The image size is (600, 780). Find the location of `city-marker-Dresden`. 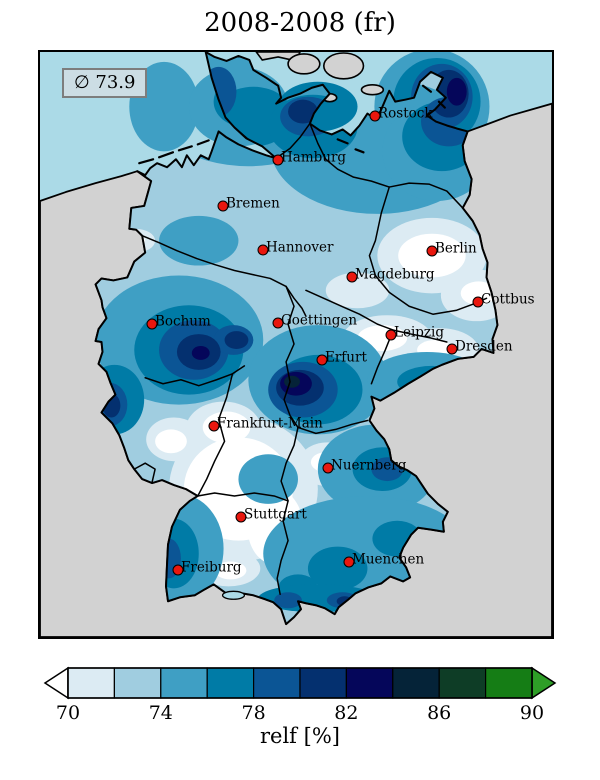

city-marker-Dresden is located at coordinates (452, 349).